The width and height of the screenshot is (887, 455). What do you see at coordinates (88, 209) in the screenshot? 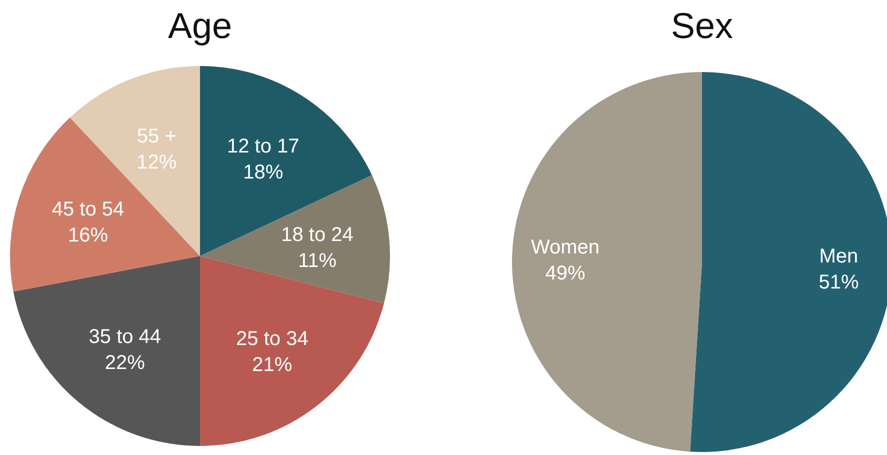
I see `slice-label: 45 to 54` at bounding box center [88, 209].